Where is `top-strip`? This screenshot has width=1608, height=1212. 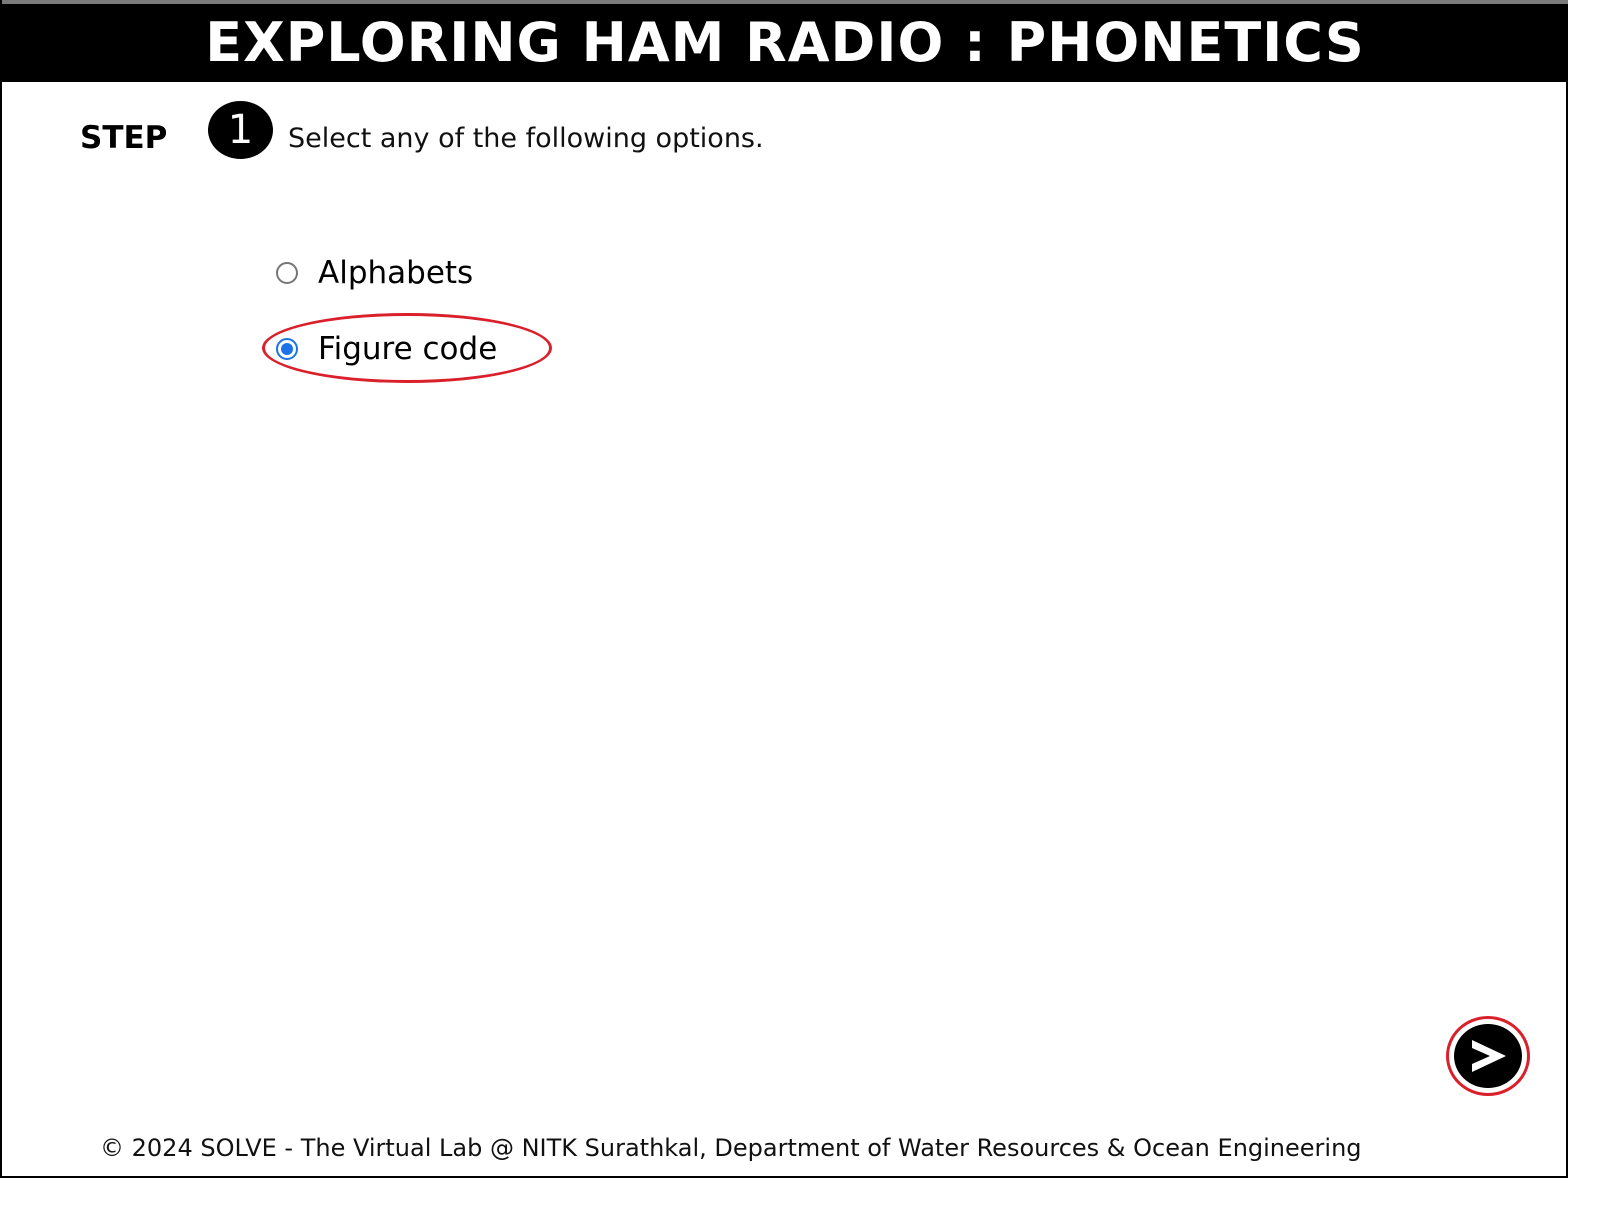 top-strip is located at coordinates (785, 2).